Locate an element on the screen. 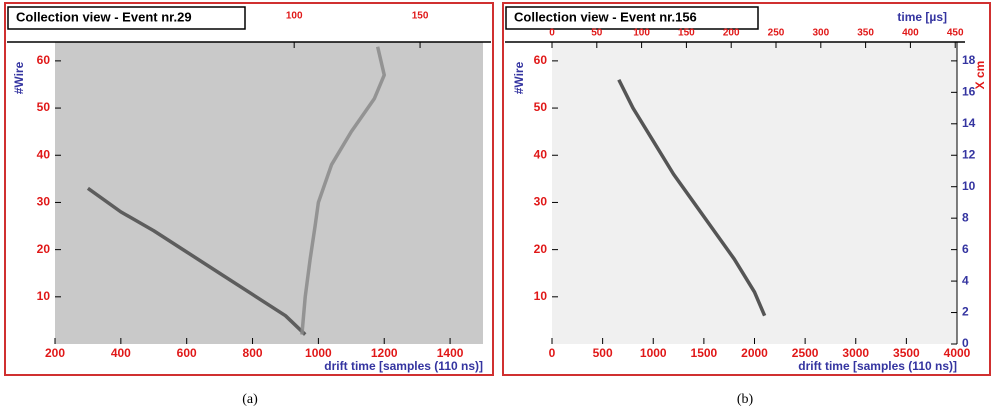  x-tick-label: 400 is located at coordinates (121, 353).